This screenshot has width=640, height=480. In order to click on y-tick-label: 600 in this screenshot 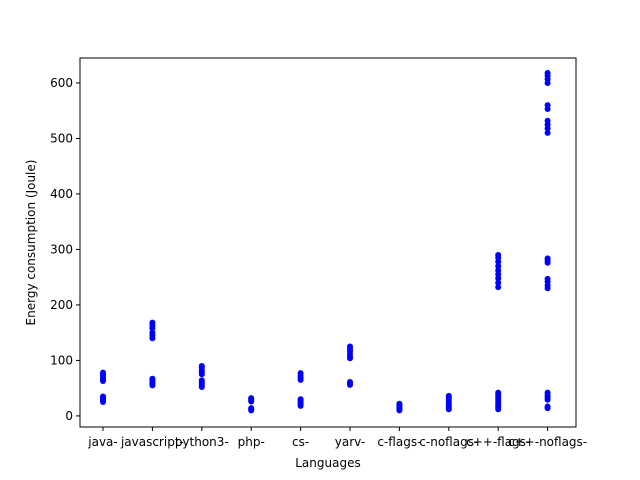, I will do `click(61, 83)`.